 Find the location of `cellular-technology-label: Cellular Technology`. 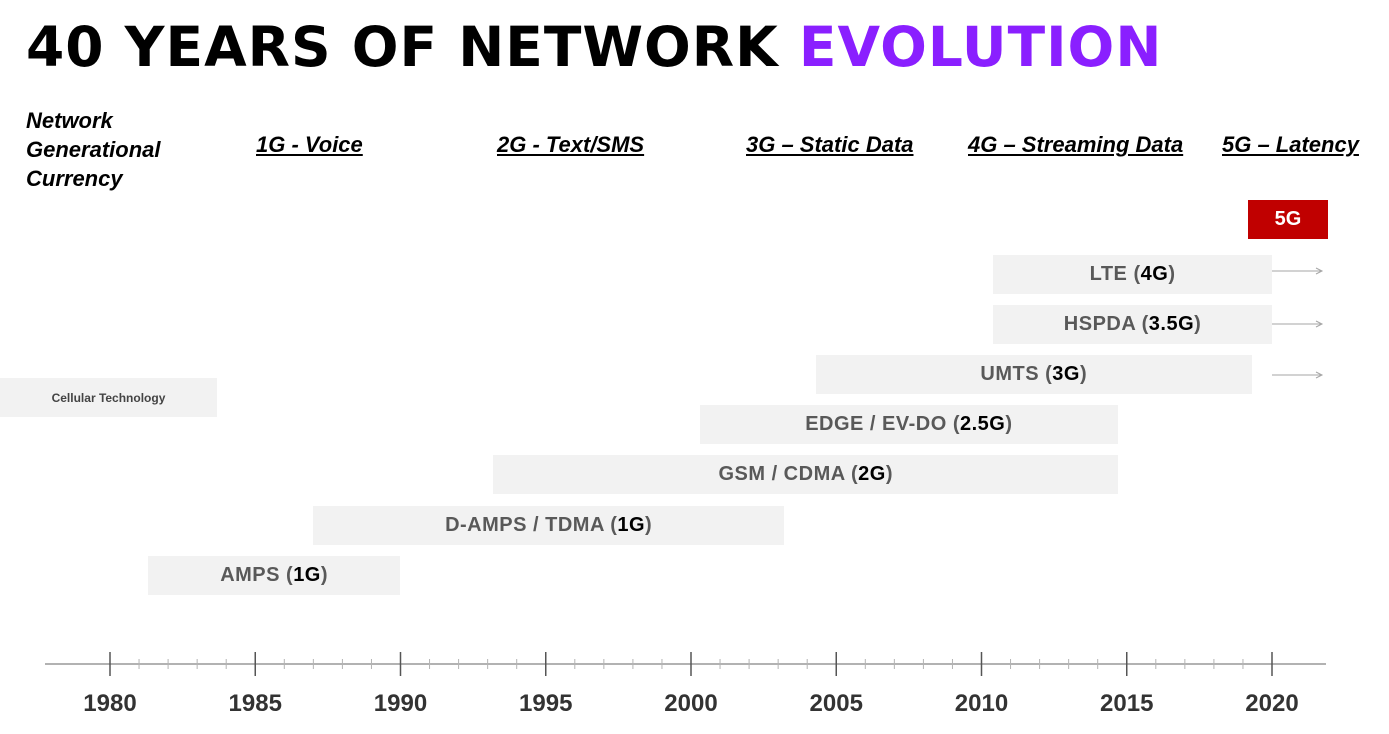

cellular-technology-label: Cellular Technology is located at coordinates (108, 397).